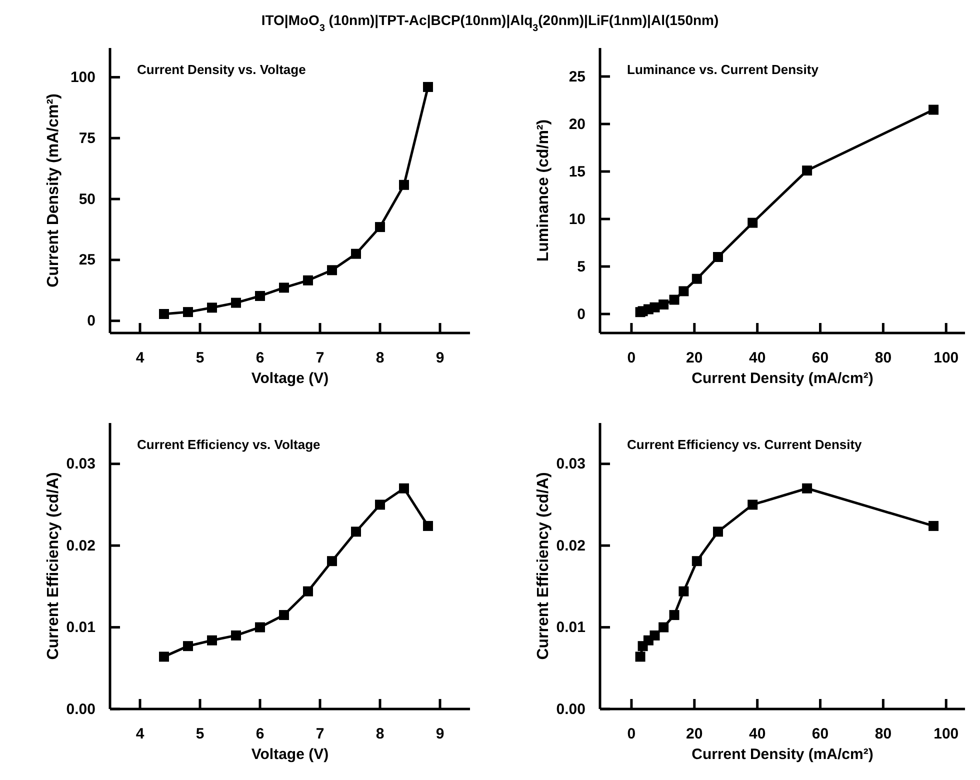  Describe the element at coordinates (83, 77) in the screenshot. I see `y-tick-label: 100` at that location.